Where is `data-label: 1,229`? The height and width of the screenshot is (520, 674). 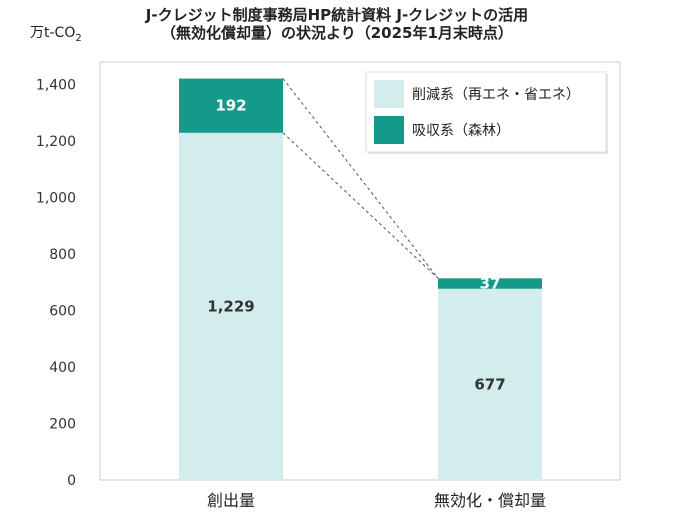
data-label: 1,229 is located at coordinates (230, 306).